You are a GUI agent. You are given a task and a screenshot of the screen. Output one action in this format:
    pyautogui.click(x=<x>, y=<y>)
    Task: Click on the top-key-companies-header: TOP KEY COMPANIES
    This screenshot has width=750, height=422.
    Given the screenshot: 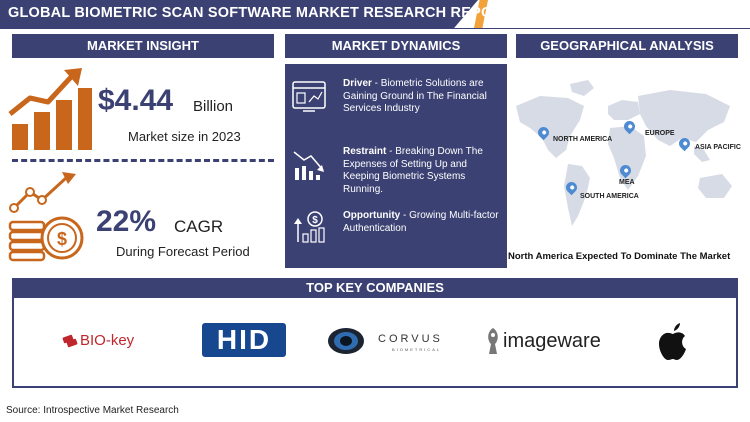 What is the action you would take?
    pyautogui.click(x=375, y=288)
    